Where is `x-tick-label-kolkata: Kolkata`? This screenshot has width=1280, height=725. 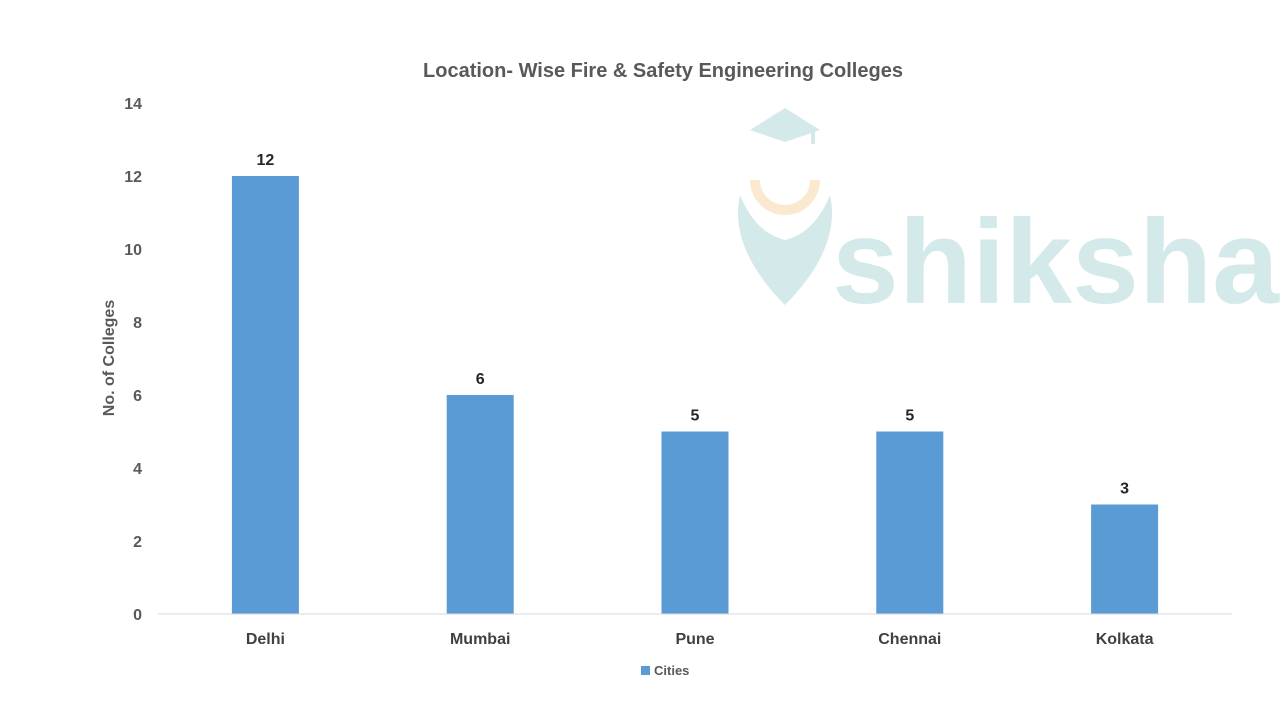
x-tick-label-kolkata: Kolkata is located at coordinates (1125, 639).